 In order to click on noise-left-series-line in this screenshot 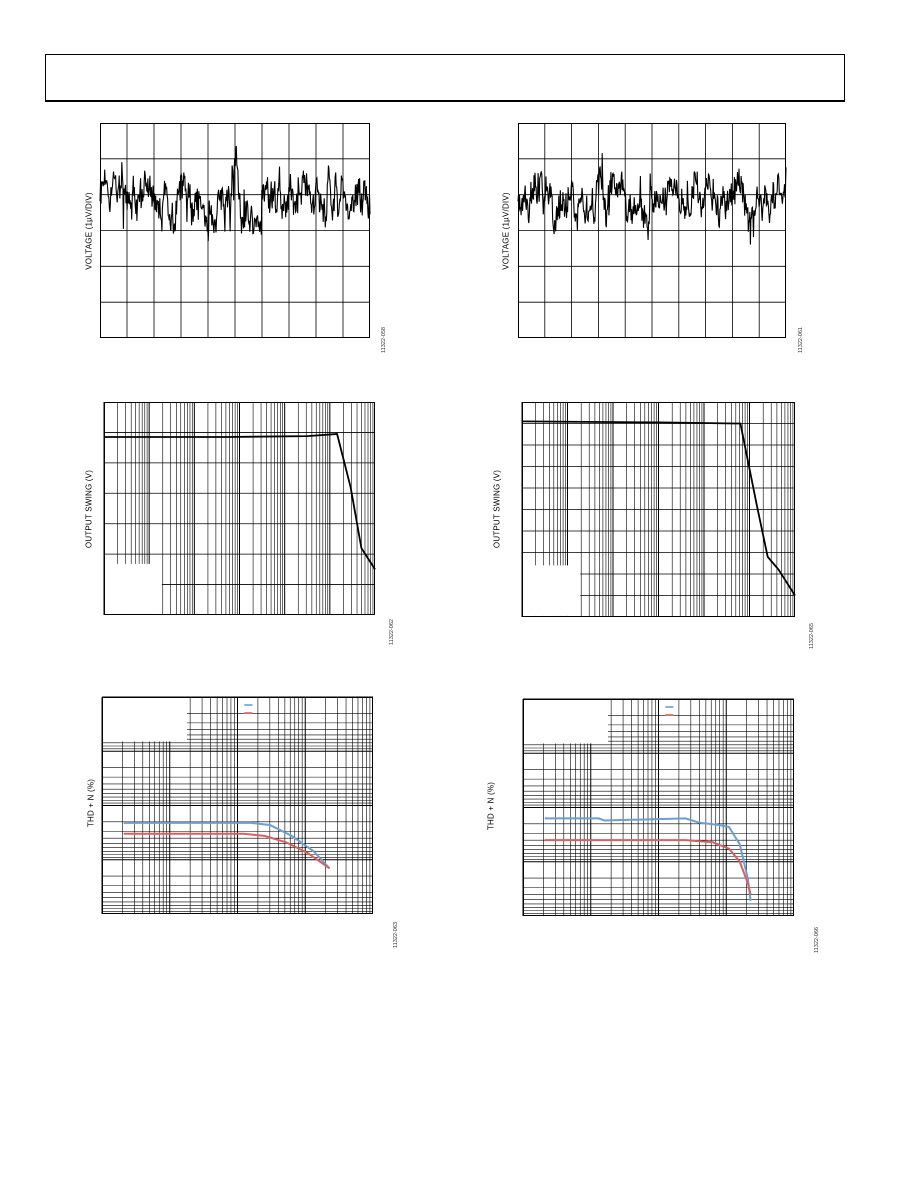, I will do `click(235, 193)`.